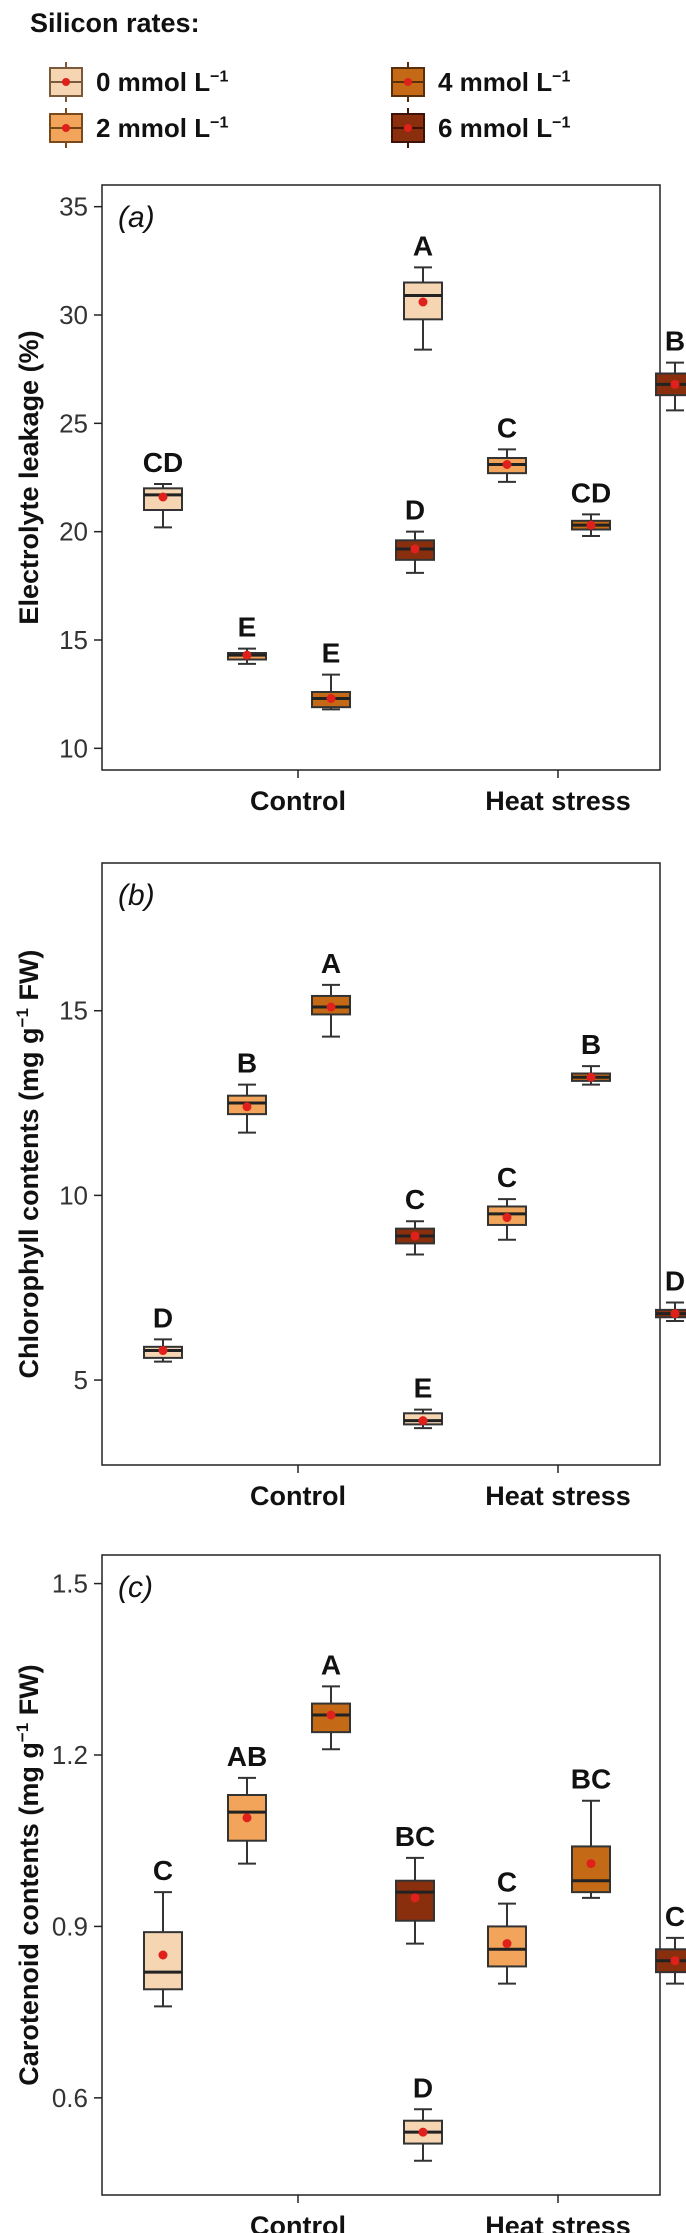 This screenshot has height=2233, width=686. What do you see at coordinates (136, 895) in the screenshot?
I see `panel-label: (b)` at bounding box center [136, 895].